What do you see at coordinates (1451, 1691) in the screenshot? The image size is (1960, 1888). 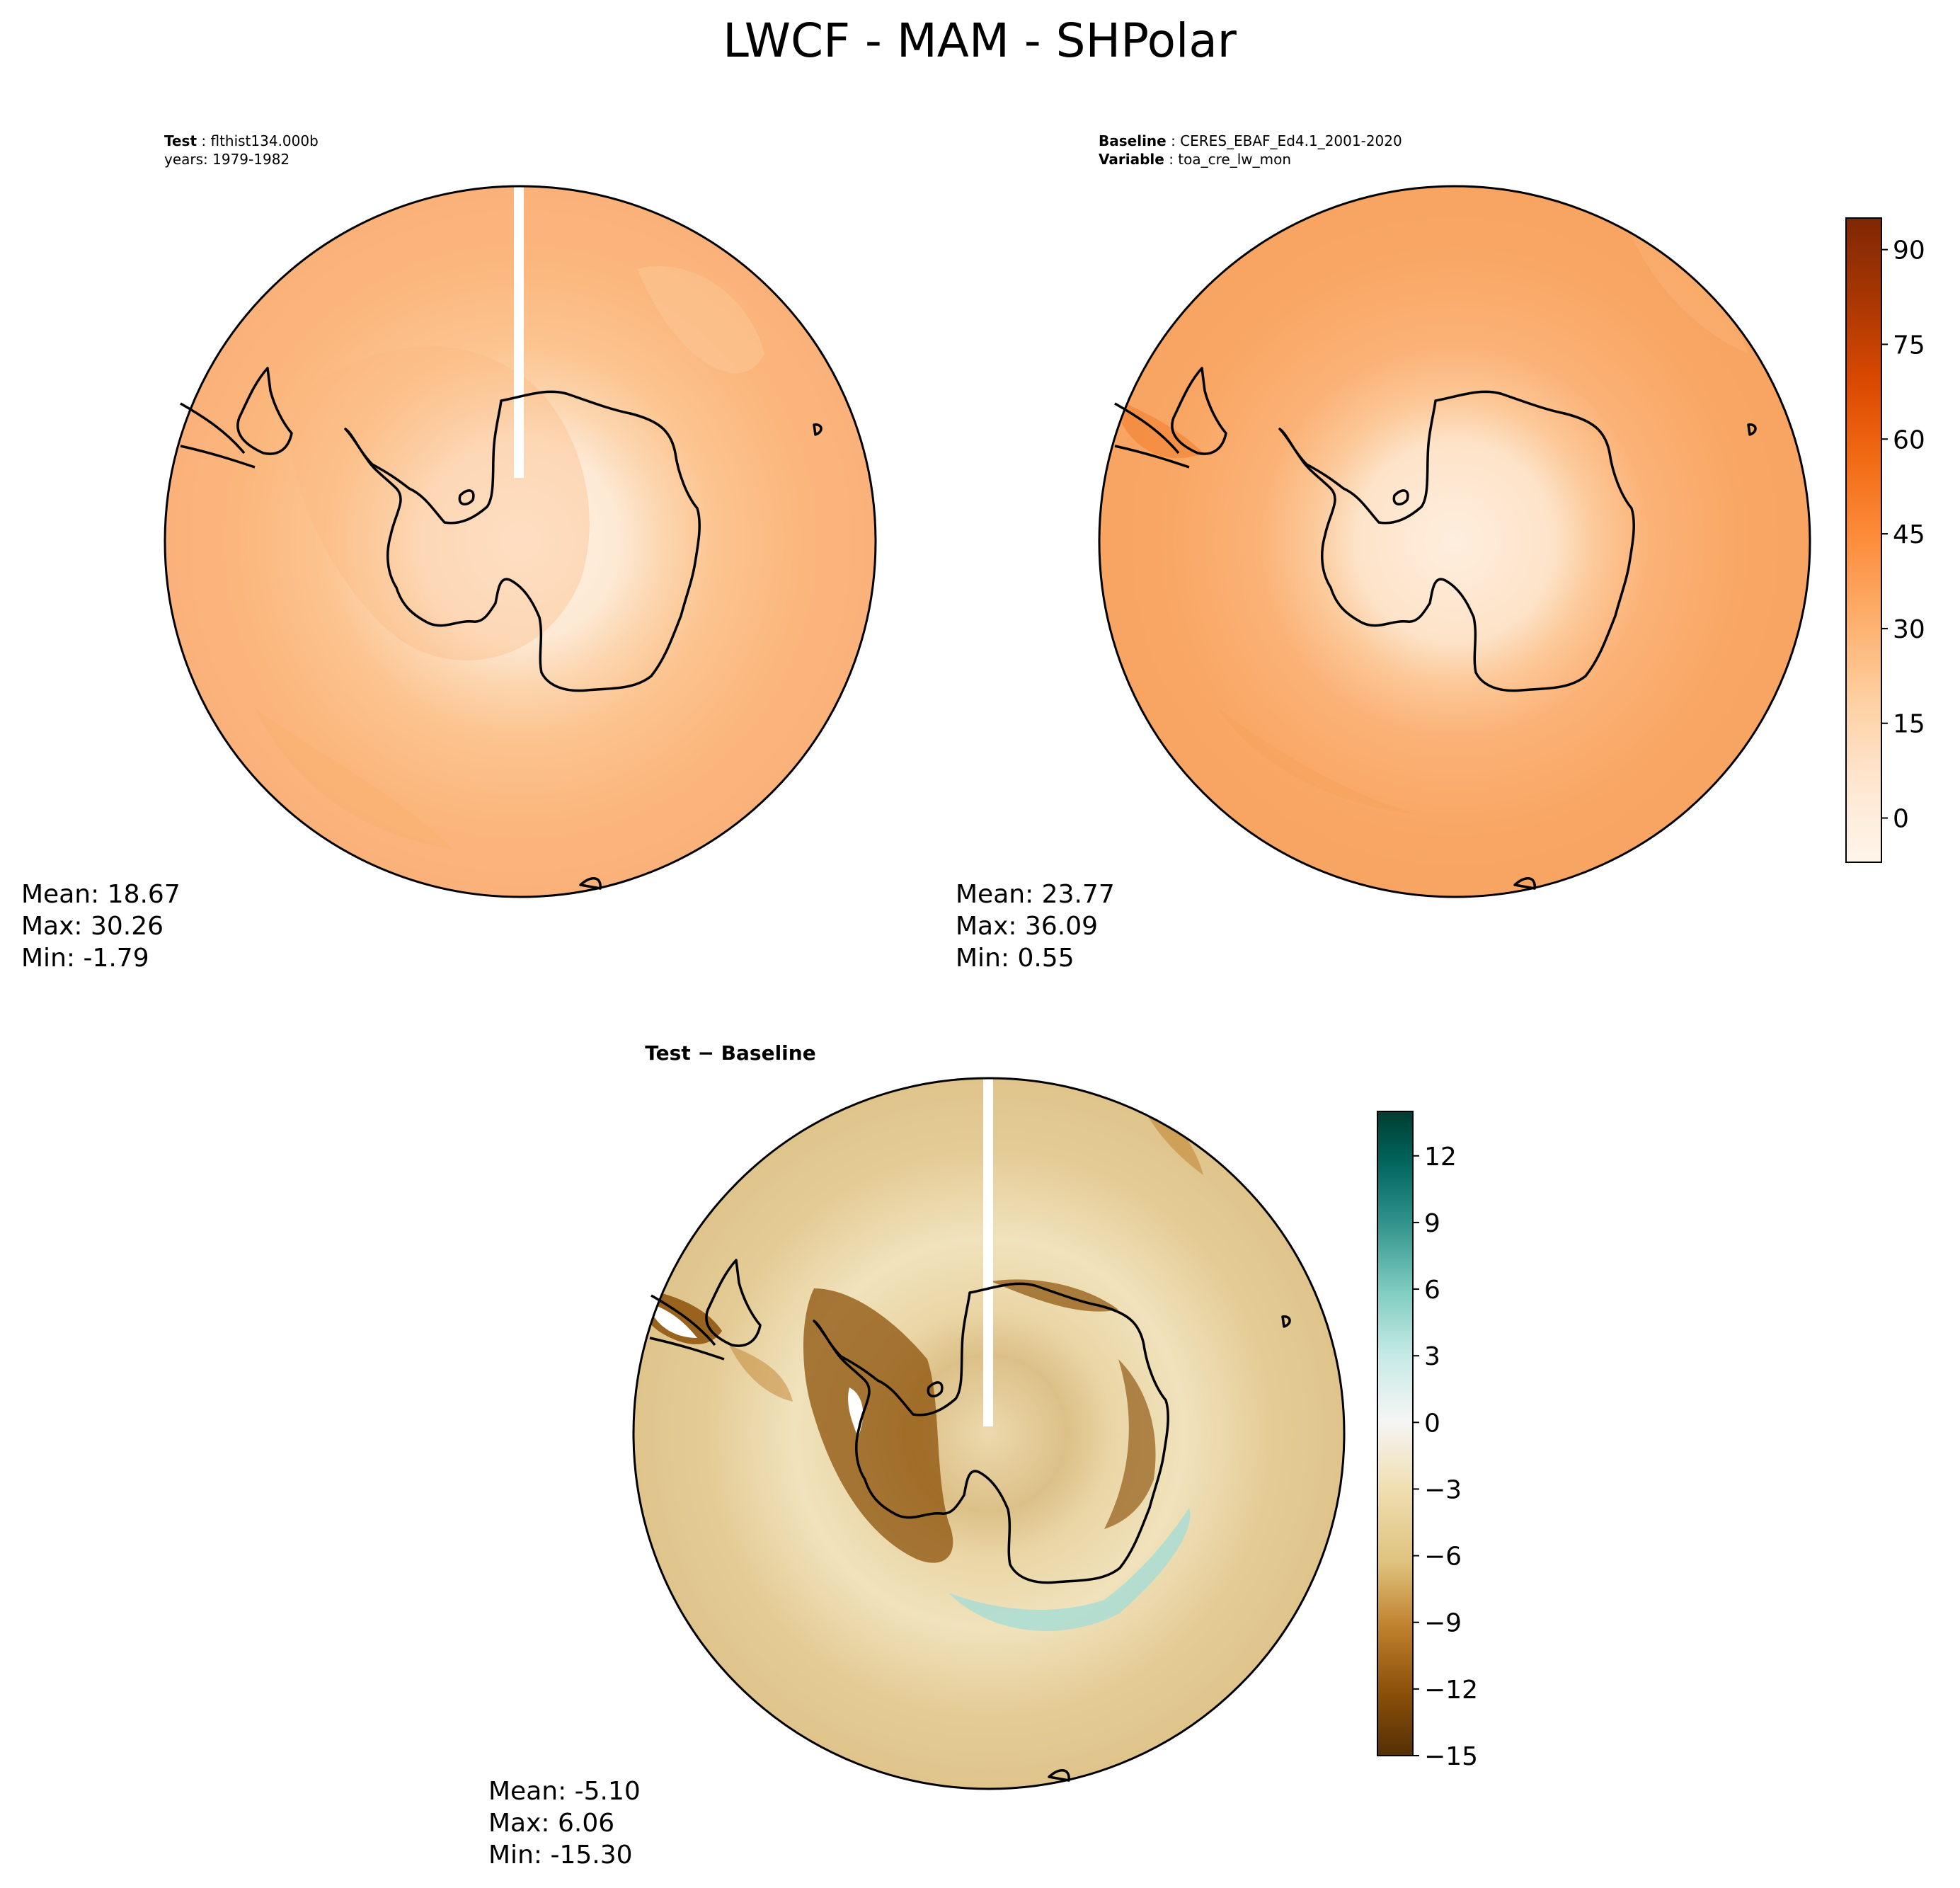 I see `colorbar-difference-tick-label: −12` at bounding box center [1451, 1691].